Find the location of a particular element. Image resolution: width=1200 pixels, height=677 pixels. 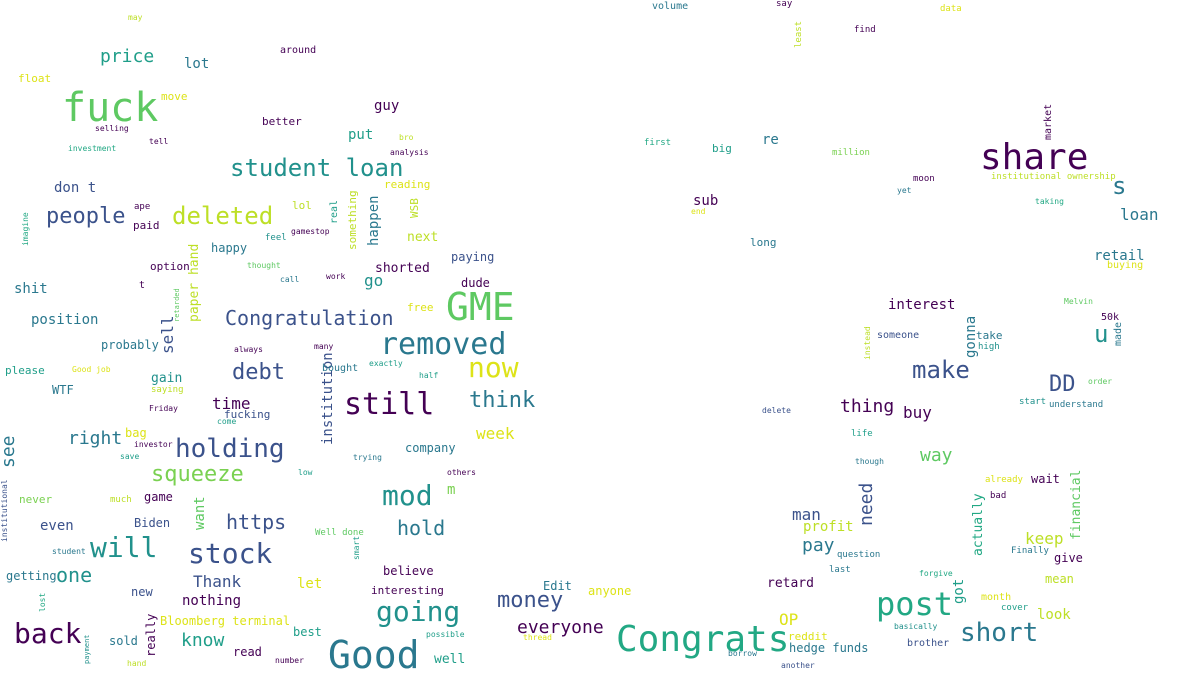

cloud-word: basically is located at coordinates (916, 626).